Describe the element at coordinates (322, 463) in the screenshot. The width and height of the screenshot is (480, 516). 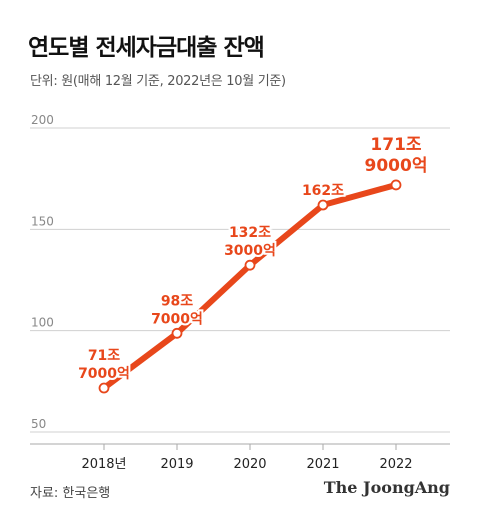
I see `x-tick-label: 2021` at that location.